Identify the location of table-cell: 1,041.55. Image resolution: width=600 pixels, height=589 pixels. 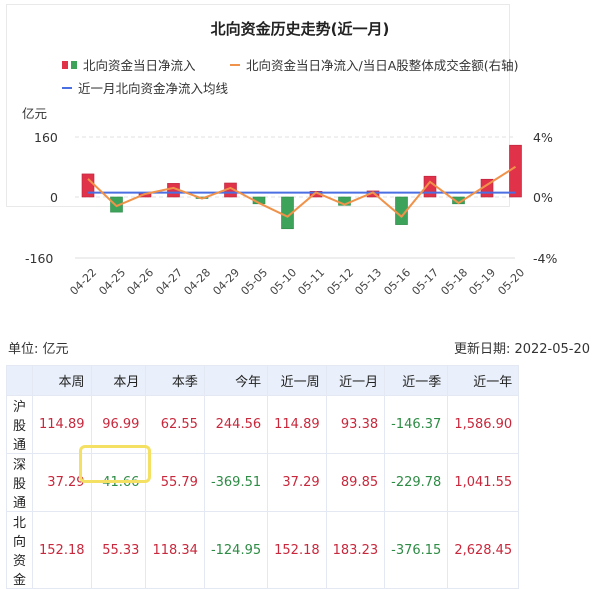
(483, 482).